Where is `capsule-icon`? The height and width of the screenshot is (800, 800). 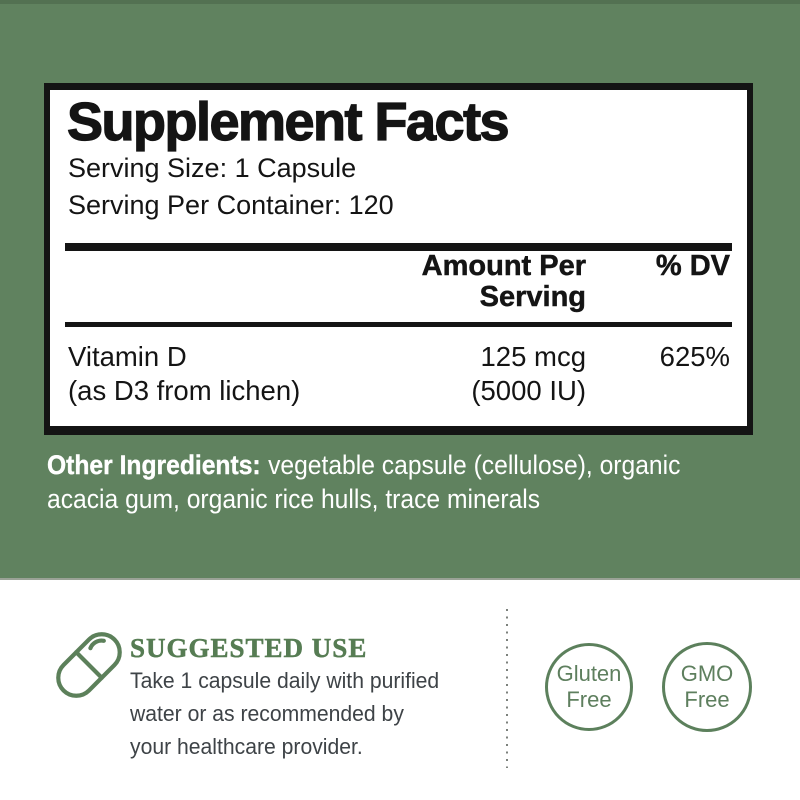 capsule-icon is located at coordinates (89, 665).